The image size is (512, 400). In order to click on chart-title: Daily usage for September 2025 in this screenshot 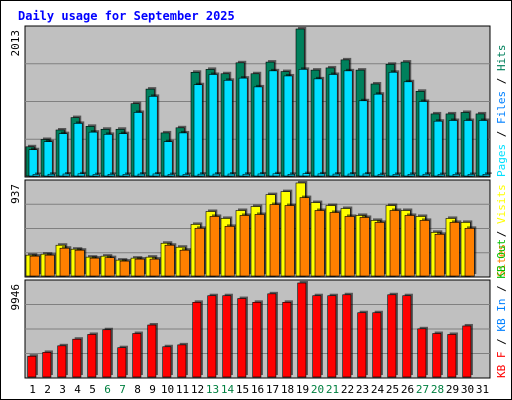, I will do `click(126, 16)`.